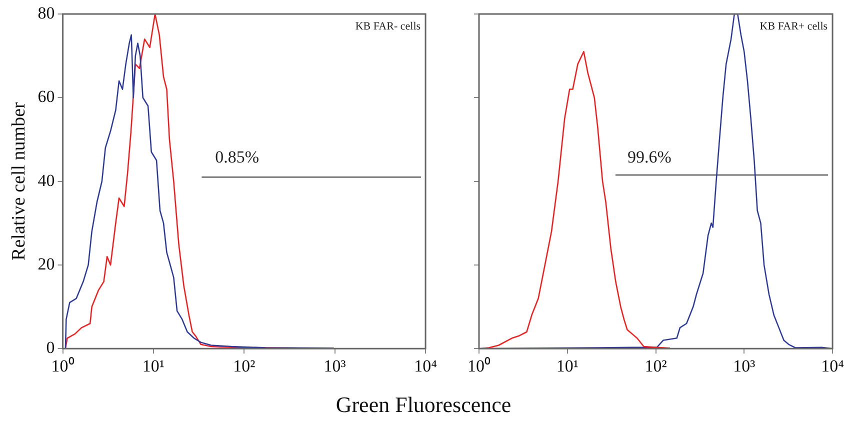 This screenshot has width=847, height=426. I want to click on annotation: 99.6%, so click(649, 156).